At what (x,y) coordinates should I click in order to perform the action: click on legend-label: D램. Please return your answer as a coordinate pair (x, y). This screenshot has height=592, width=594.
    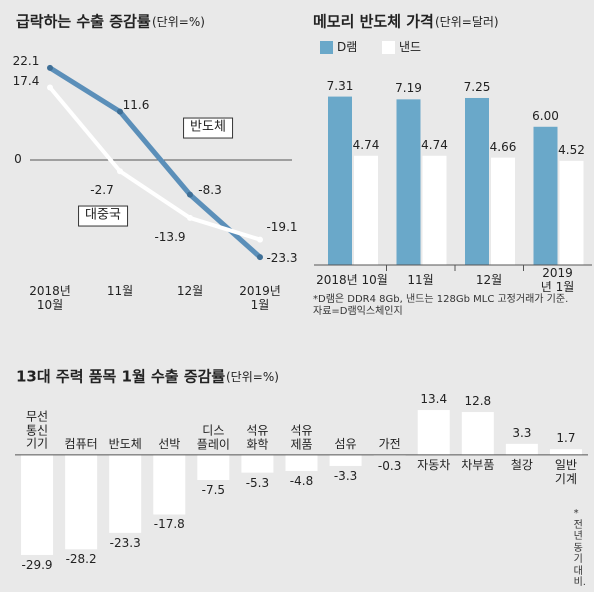
    Looking at the image, I should click on (347, 47).